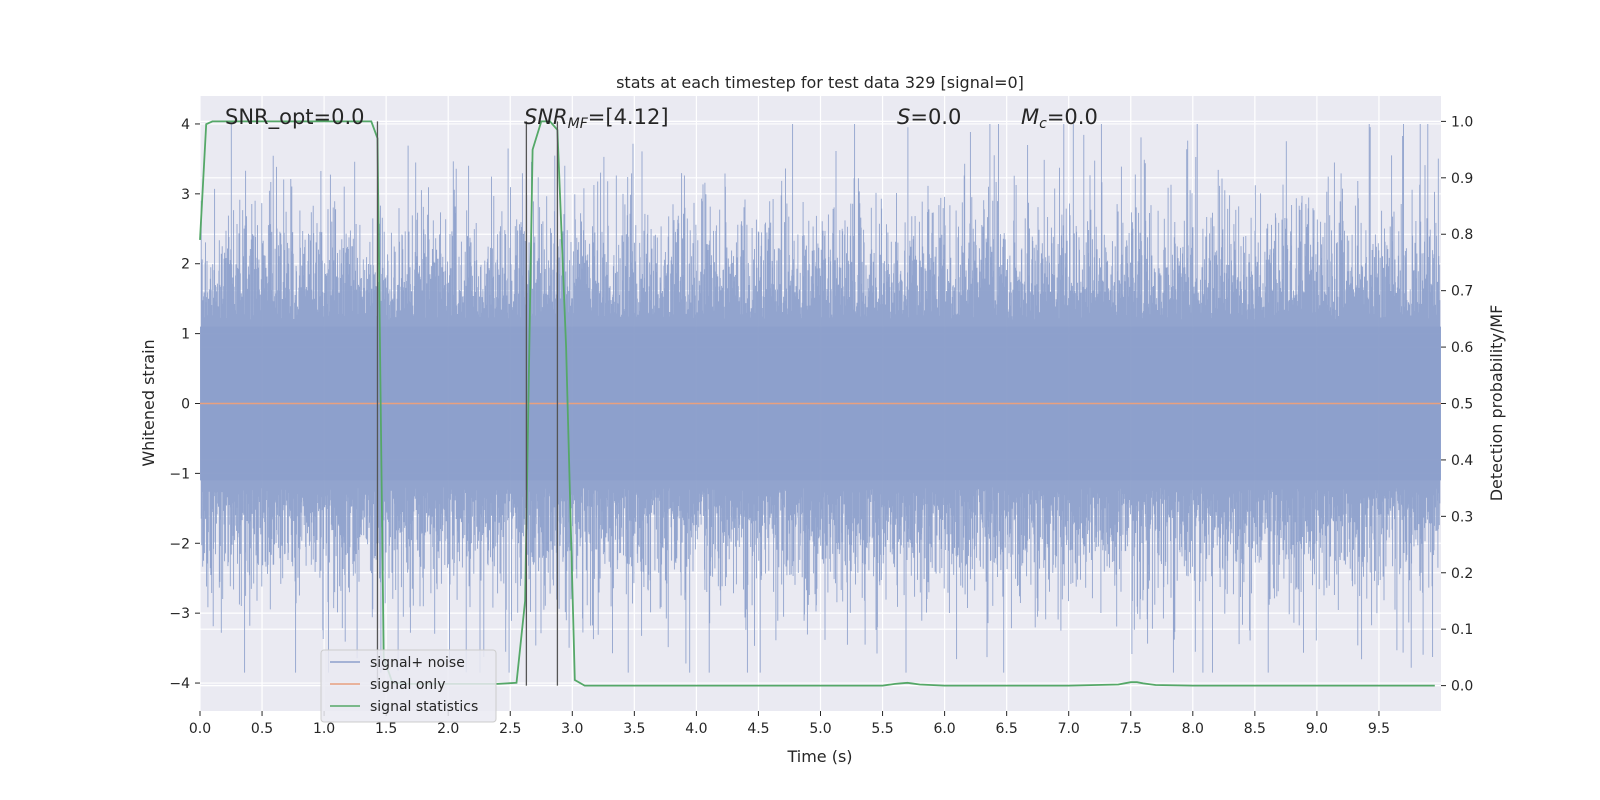 The width and height of the screenshot is (1600, 800). What do you see at coordinates (1462, 292) in the screenshot?
I see `y2-tick-label: 0.7` at bounding box center [1462, 292].